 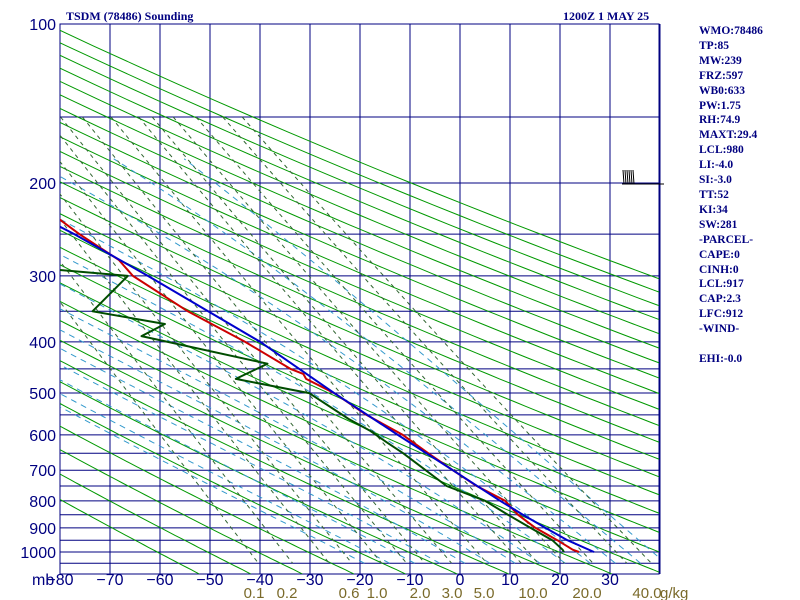 I want to click on index-item: SW:281, so click(x=718, y=224).